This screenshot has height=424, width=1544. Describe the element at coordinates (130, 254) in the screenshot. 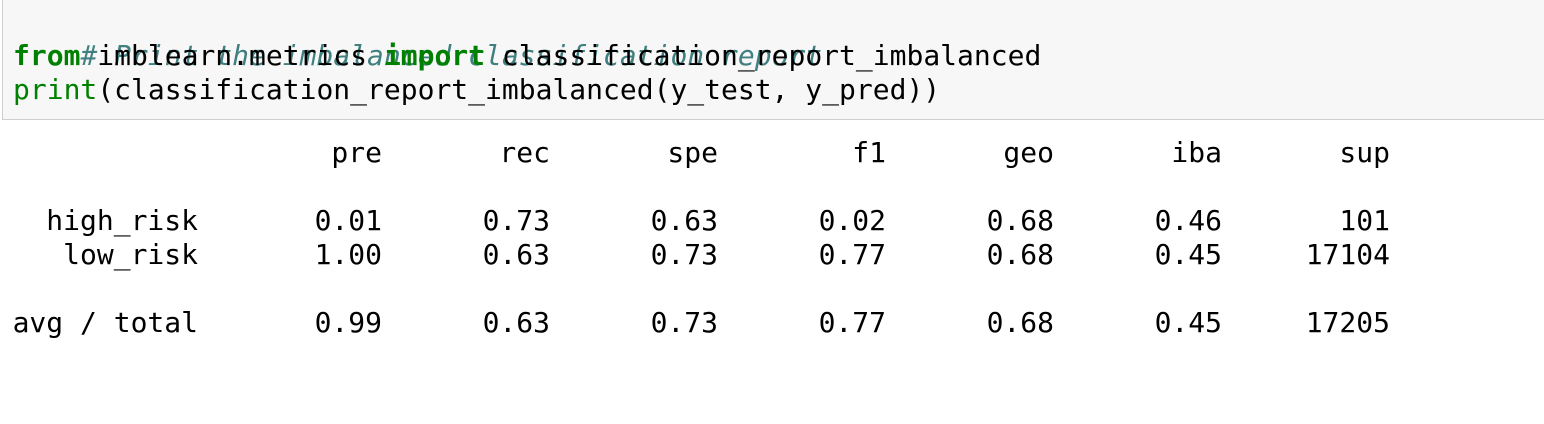

I see `row-label: low_risk` at that location.